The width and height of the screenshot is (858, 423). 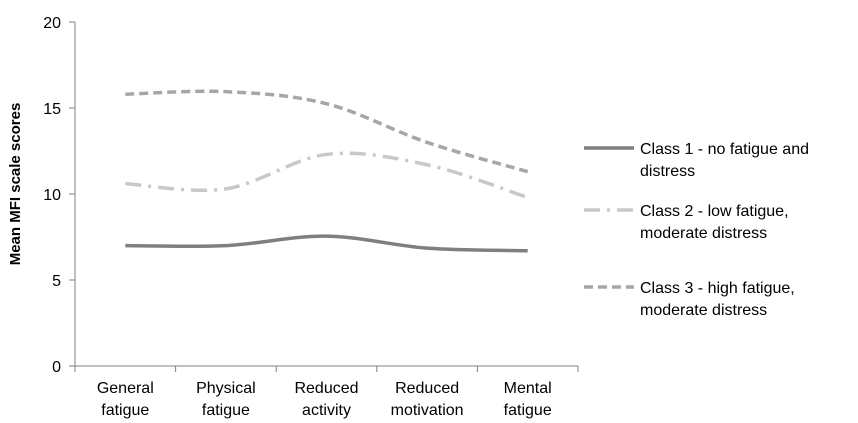 What do you see at coordinates (717, 299) in the screenshot?
I see `legend-label-class-3: Class 3 - high fatigue, moderate distress` at bounding box center [717, 299].